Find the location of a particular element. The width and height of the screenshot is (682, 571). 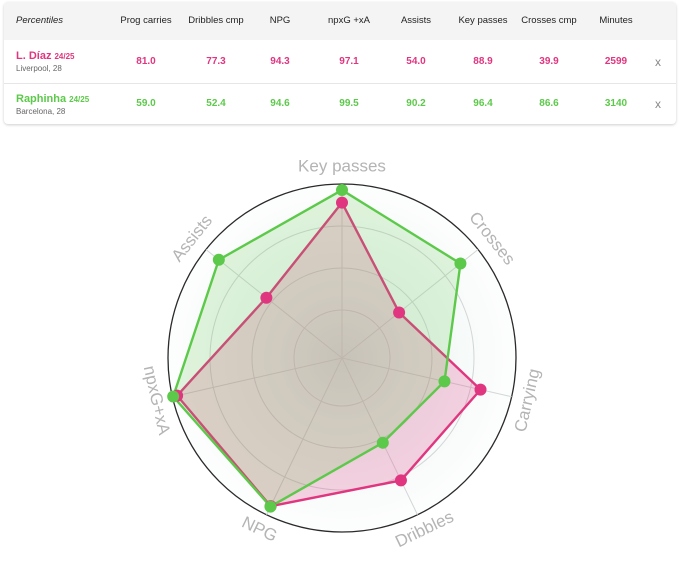

player-cell: L. Díaz 24/25 Liverpool, 28 is located at coordinates (45, 61).